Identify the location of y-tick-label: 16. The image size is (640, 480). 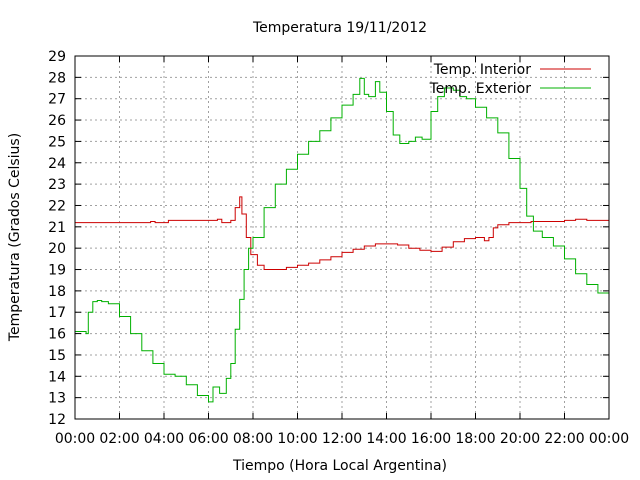
(57, 335).